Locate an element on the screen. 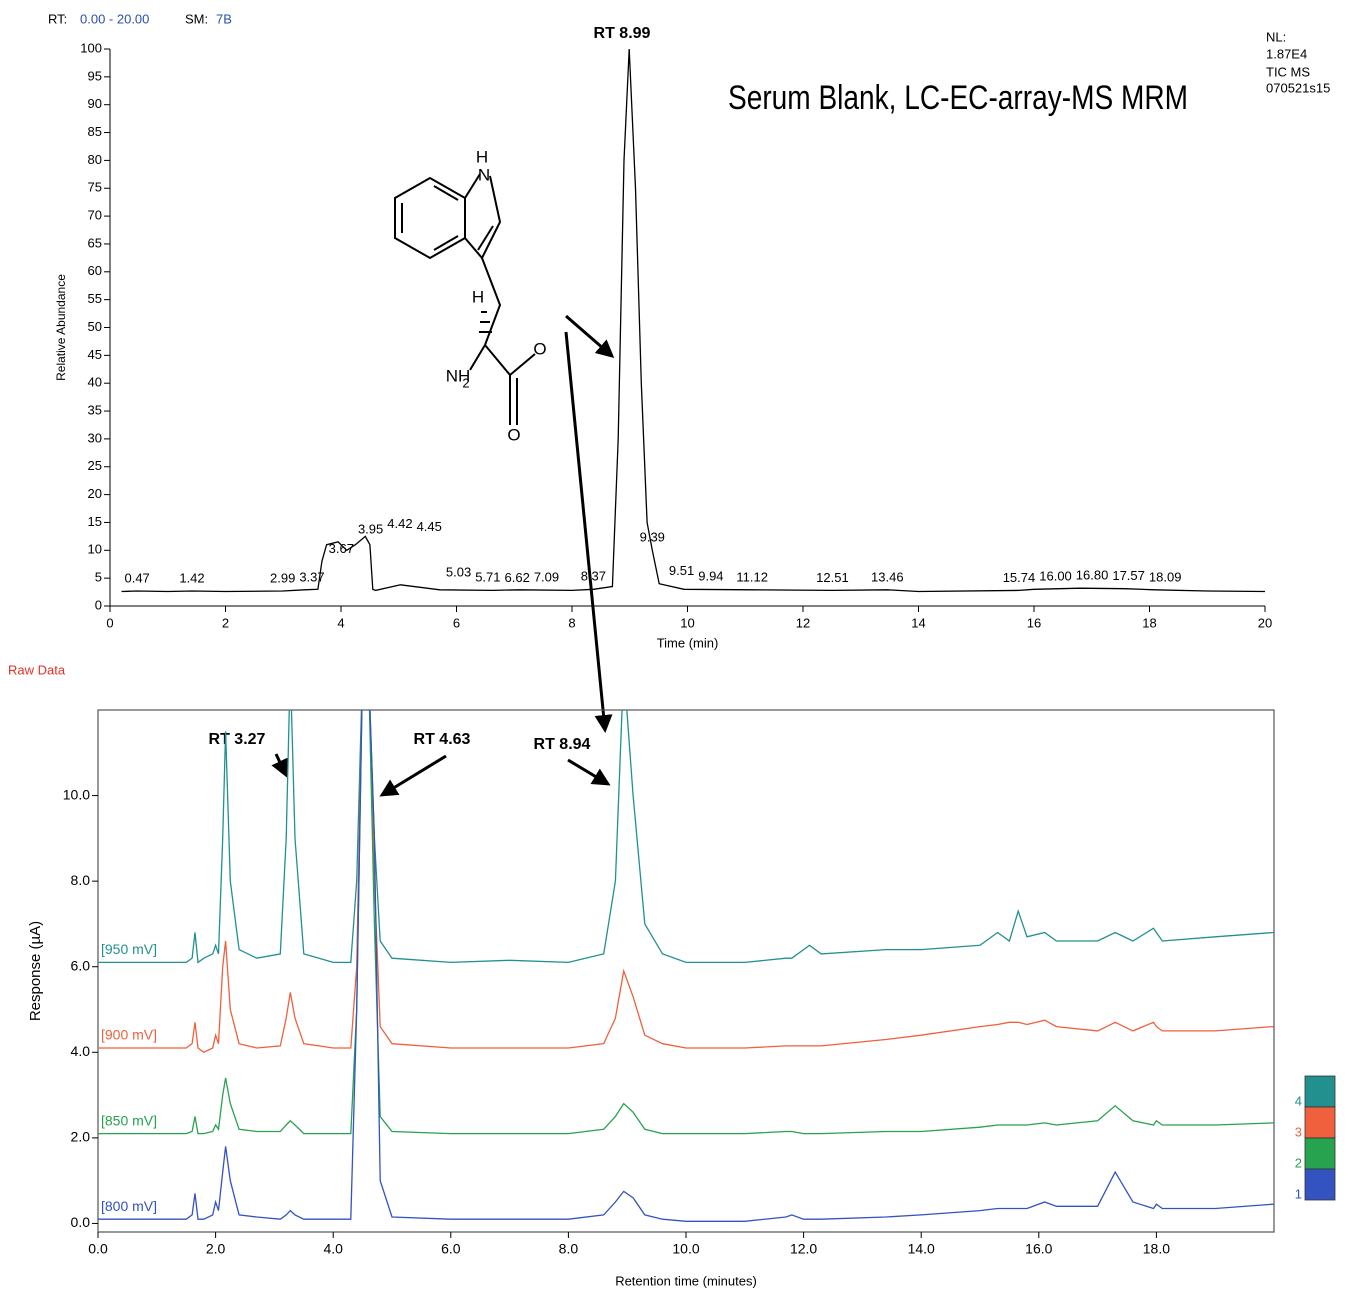 Image resolution: width=1356 pixels, height=1292 pixels. series-label: [850 mV] is located at coordinates (129, 1120).